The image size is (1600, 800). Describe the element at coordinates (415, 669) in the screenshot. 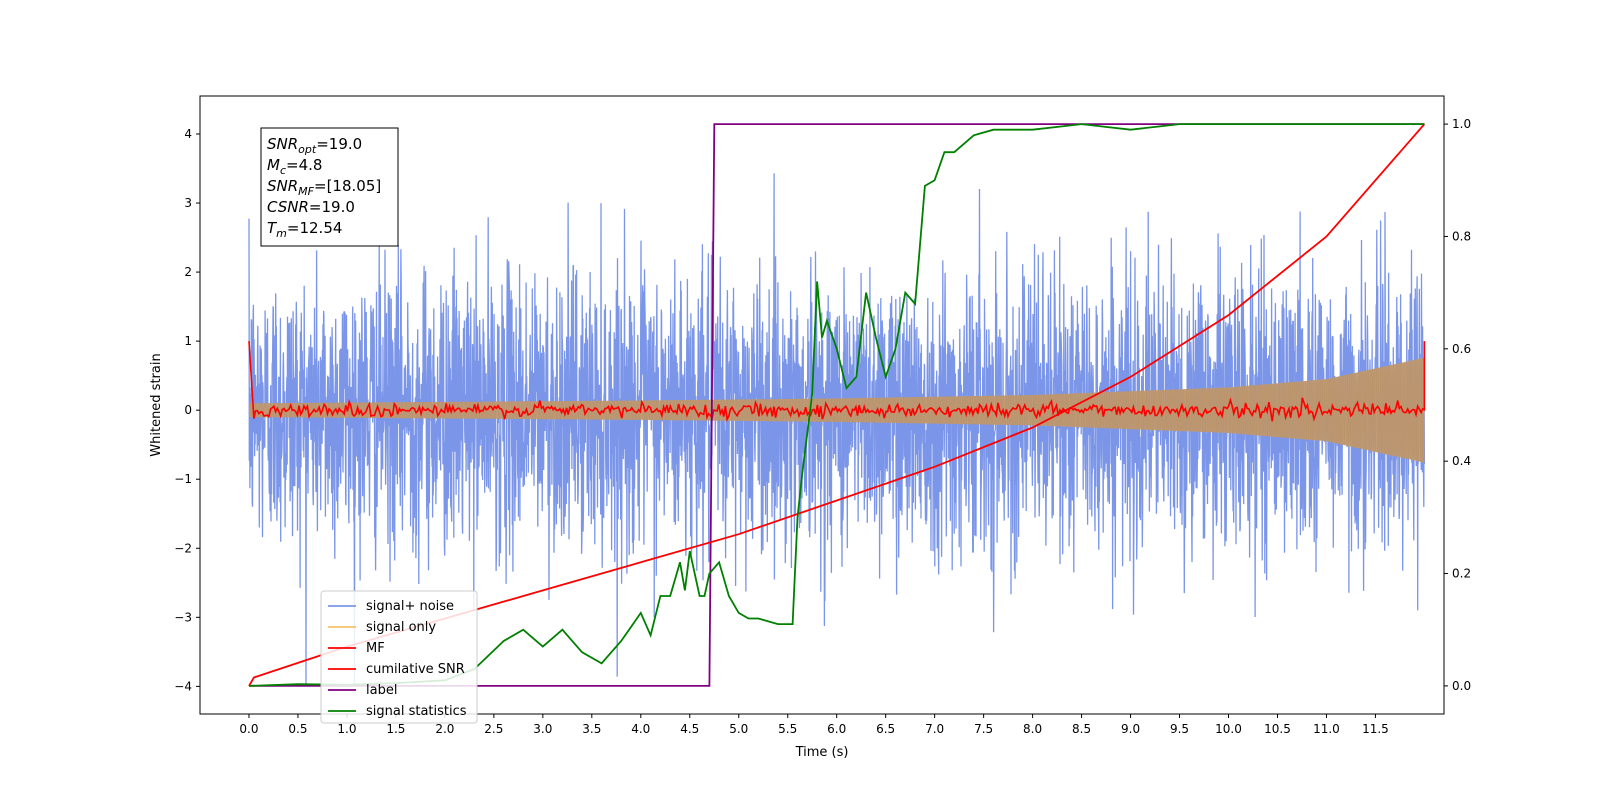

I see `legend-label: cumilative SNR` at that location.